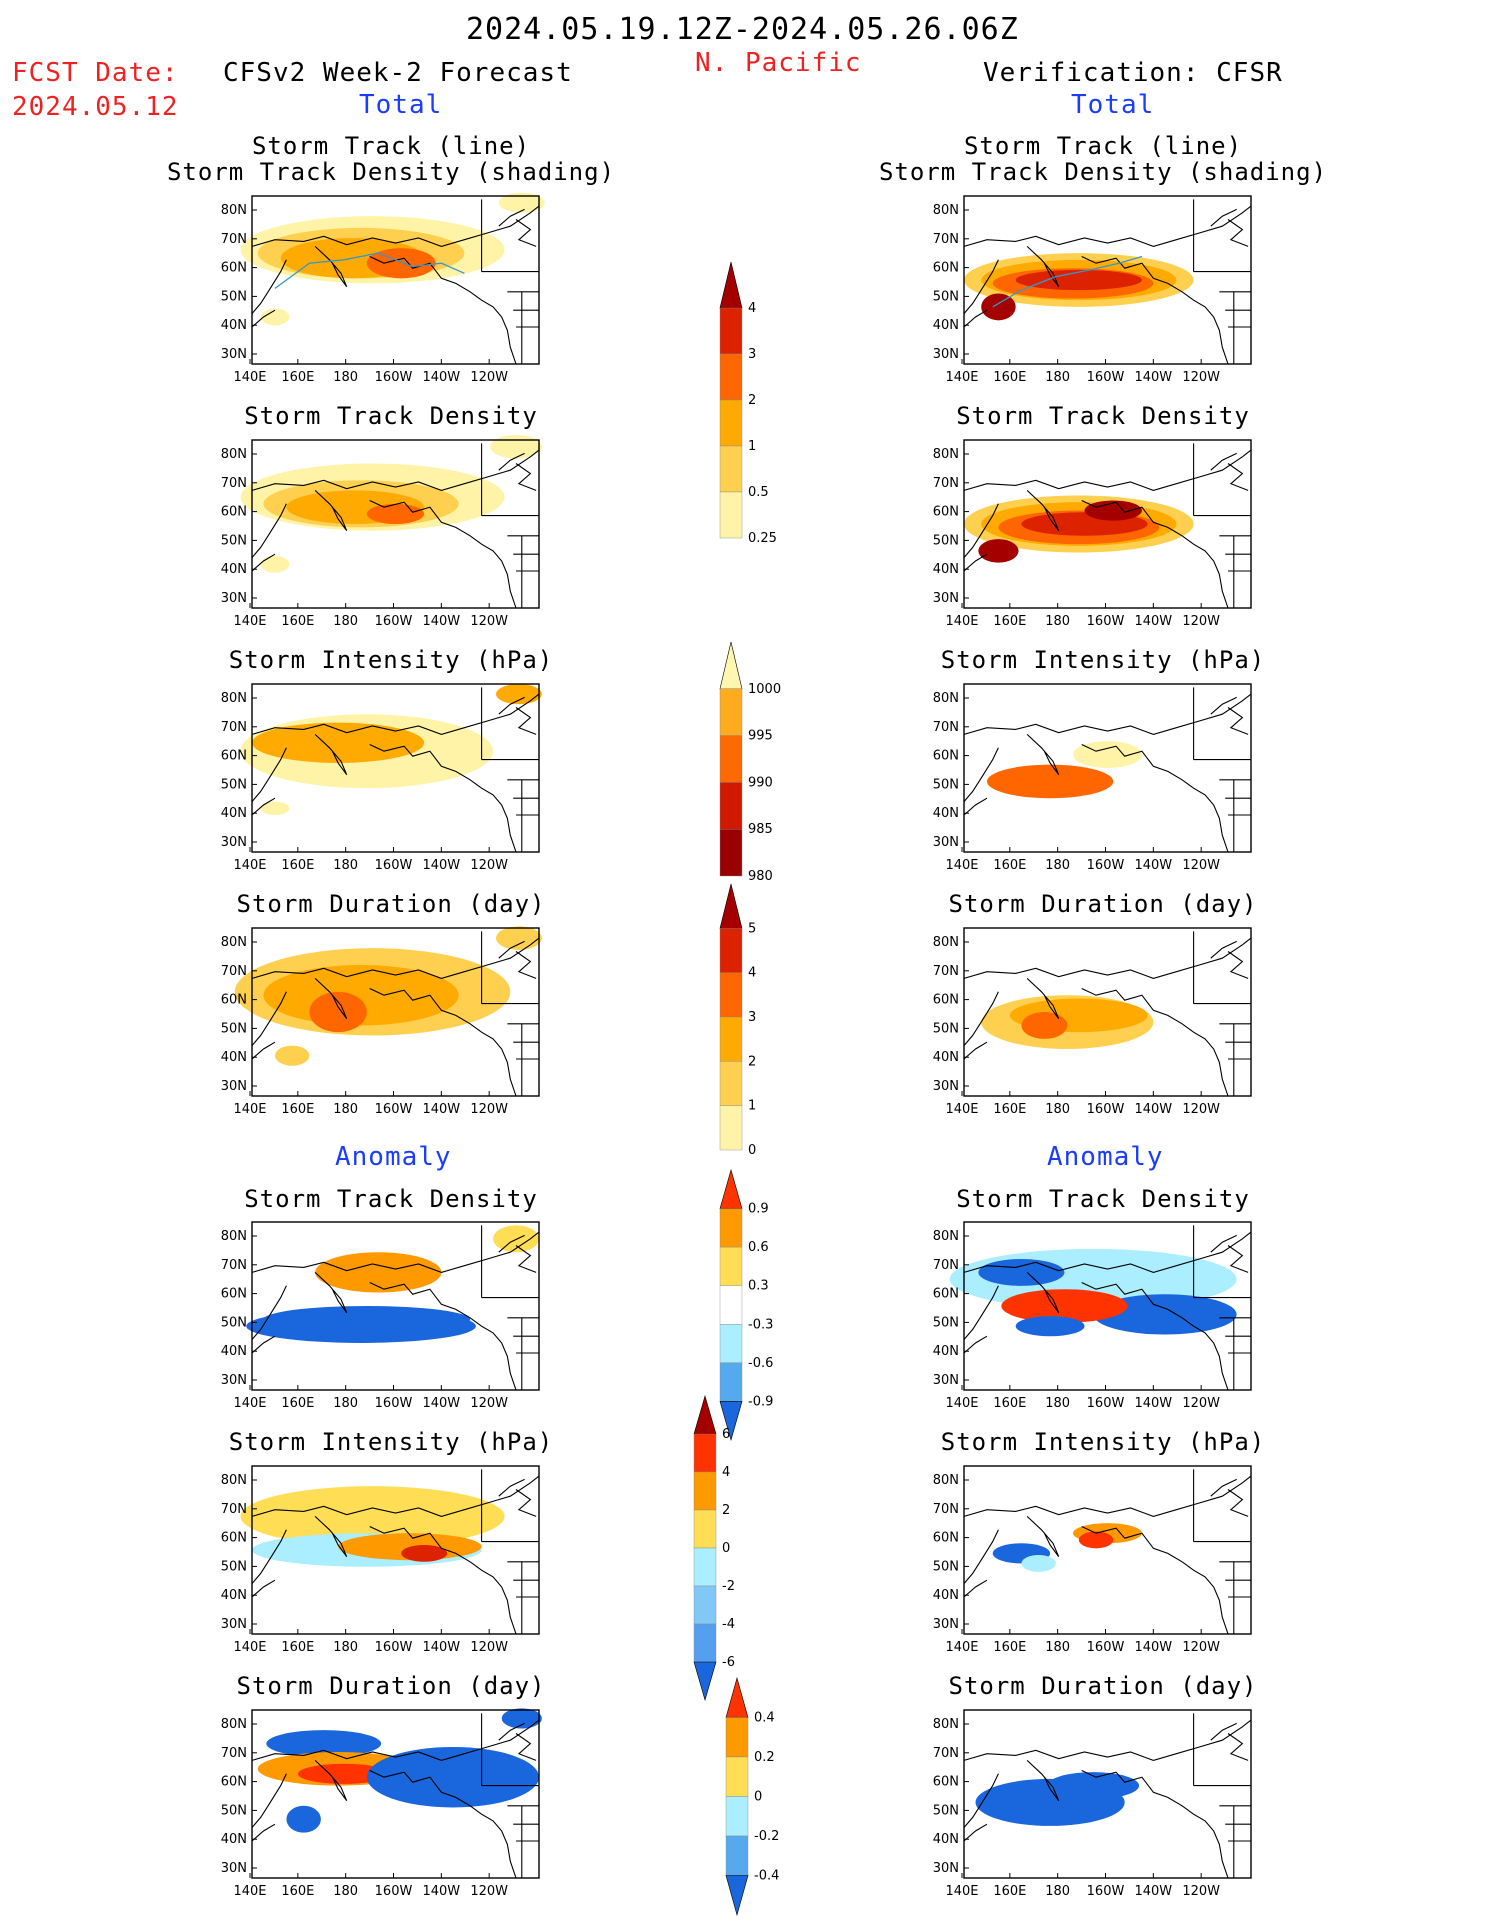  Describe the element at coordinates (1133, 73) in the screenshot. I see `verification-column-title: Verification: CFSR` at that location.